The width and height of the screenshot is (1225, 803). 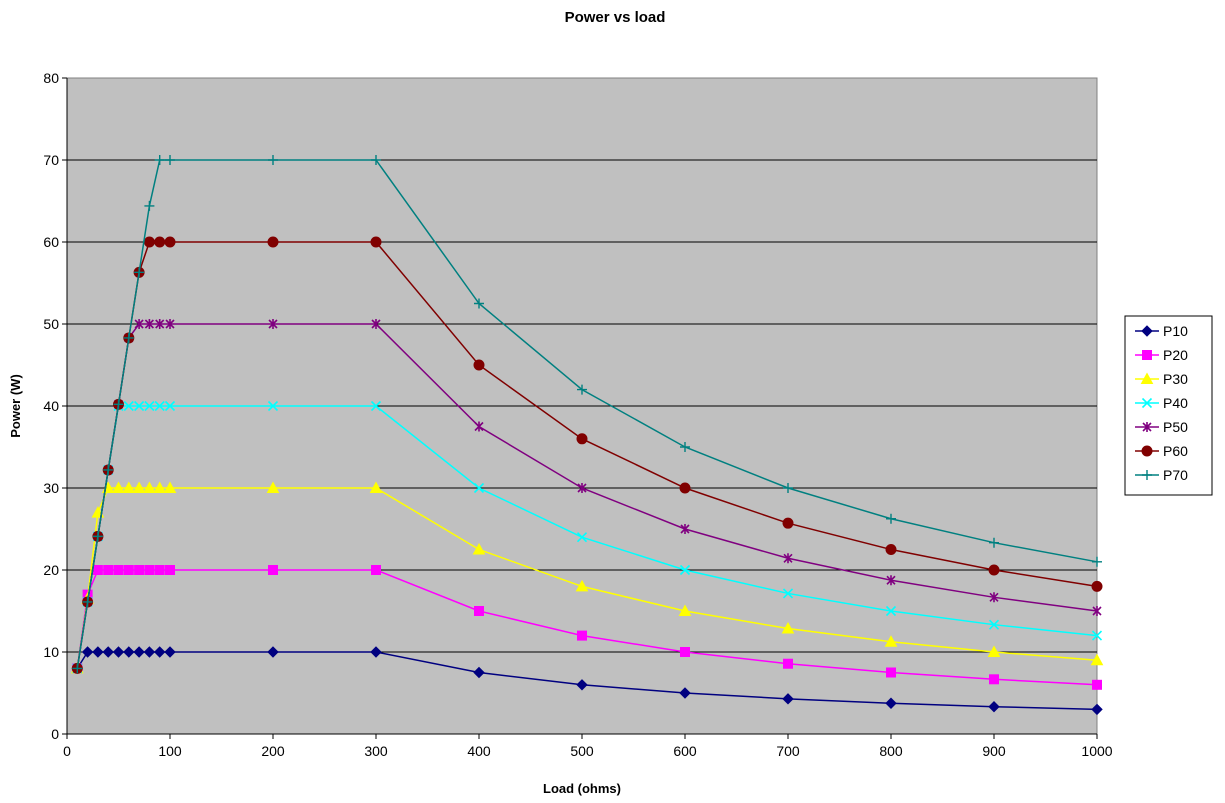 I want to click on x-tick-label: 100, so click(x=170, y=751).